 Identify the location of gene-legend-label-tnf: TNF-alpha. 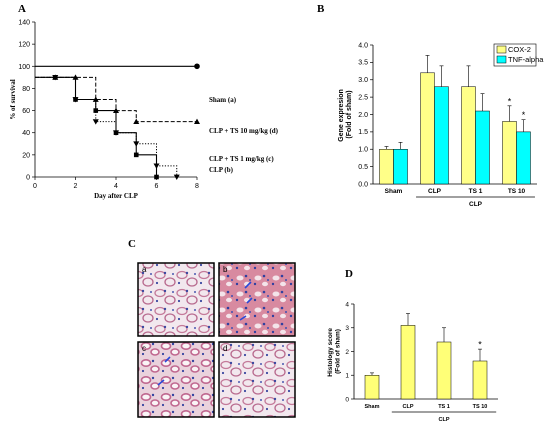
(526, 59).